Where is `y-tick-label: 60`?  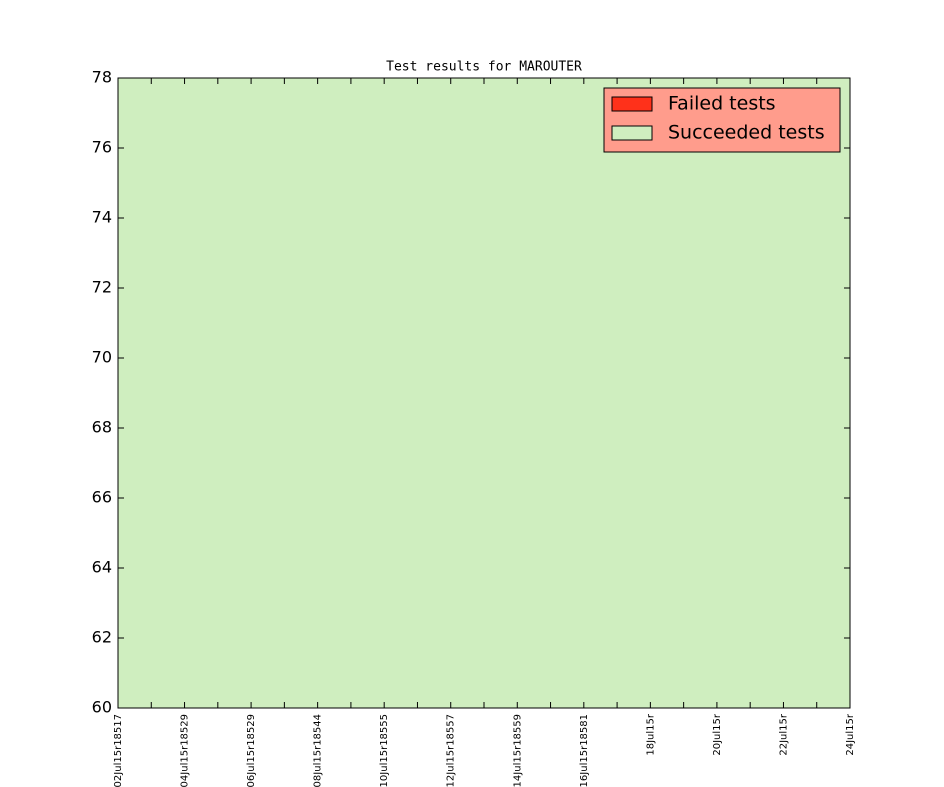 y-tick-label: 60 is located at coordinates (102, 707).